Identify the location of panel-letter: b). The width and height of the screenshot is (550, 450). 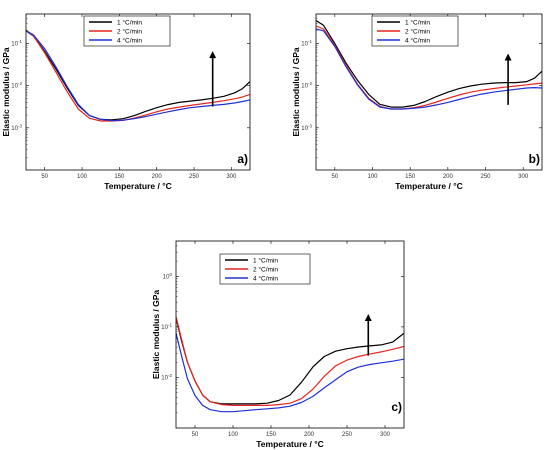
(534, 159).